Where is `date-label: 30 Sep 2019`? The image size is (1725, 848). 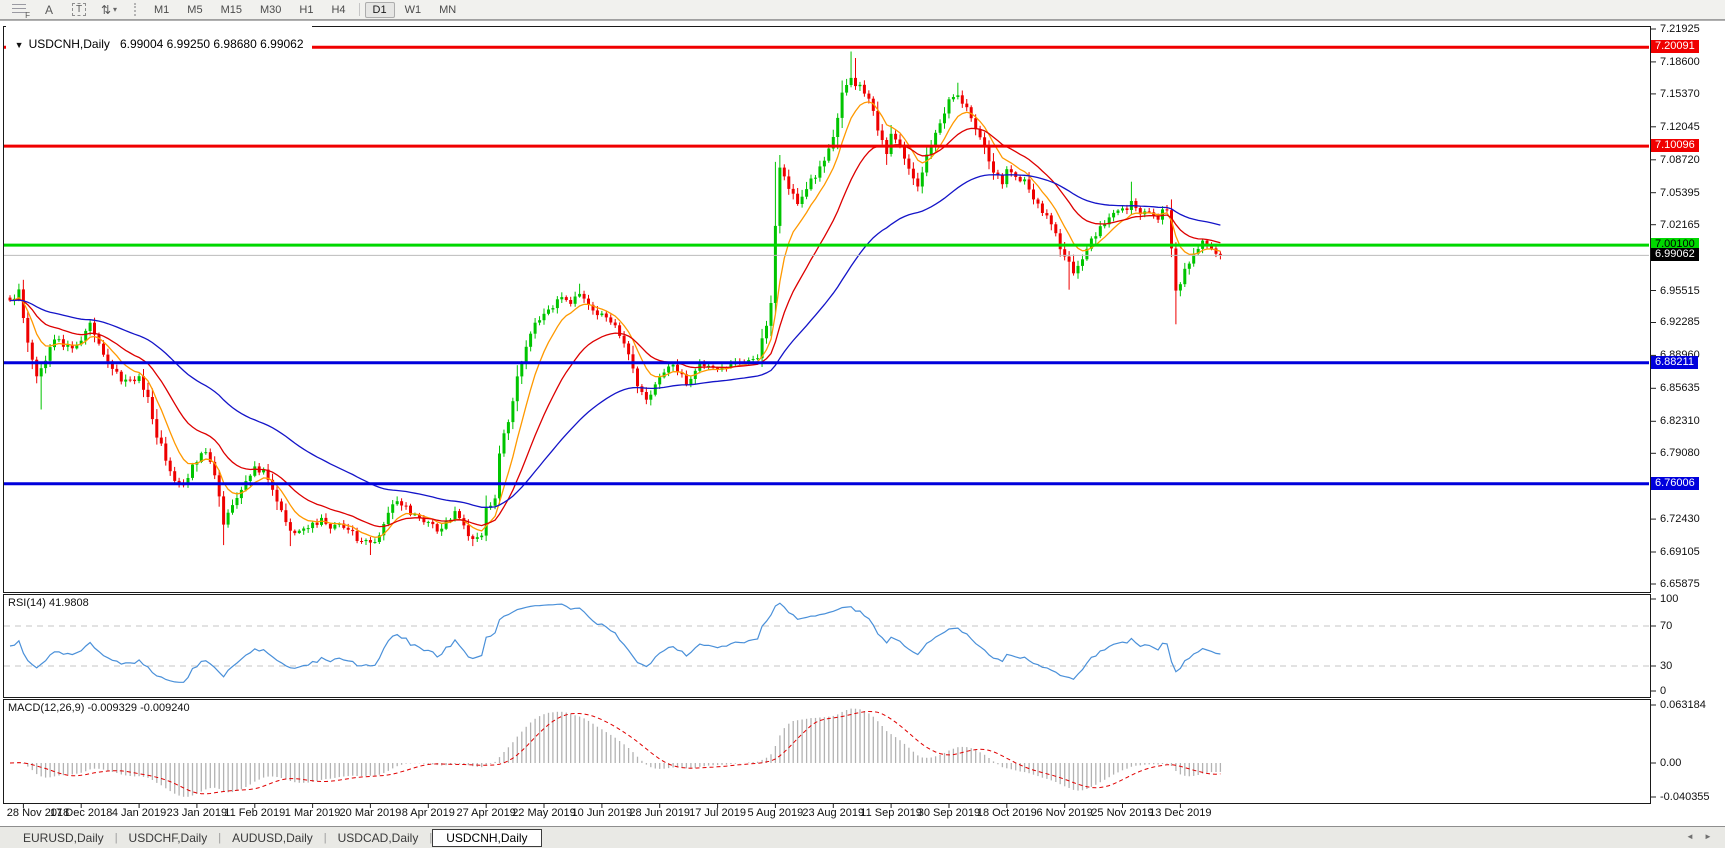 date-label: 30 Sep 2019 is located at coordinates (949, 813).